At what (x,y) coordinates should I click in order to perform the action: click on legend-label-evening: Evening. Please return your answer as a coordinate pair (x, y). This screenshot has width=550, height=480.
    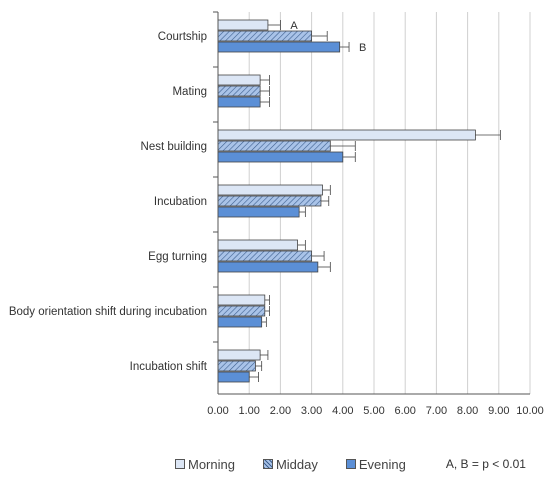
    Looking at the image, I should click on (382, 464).